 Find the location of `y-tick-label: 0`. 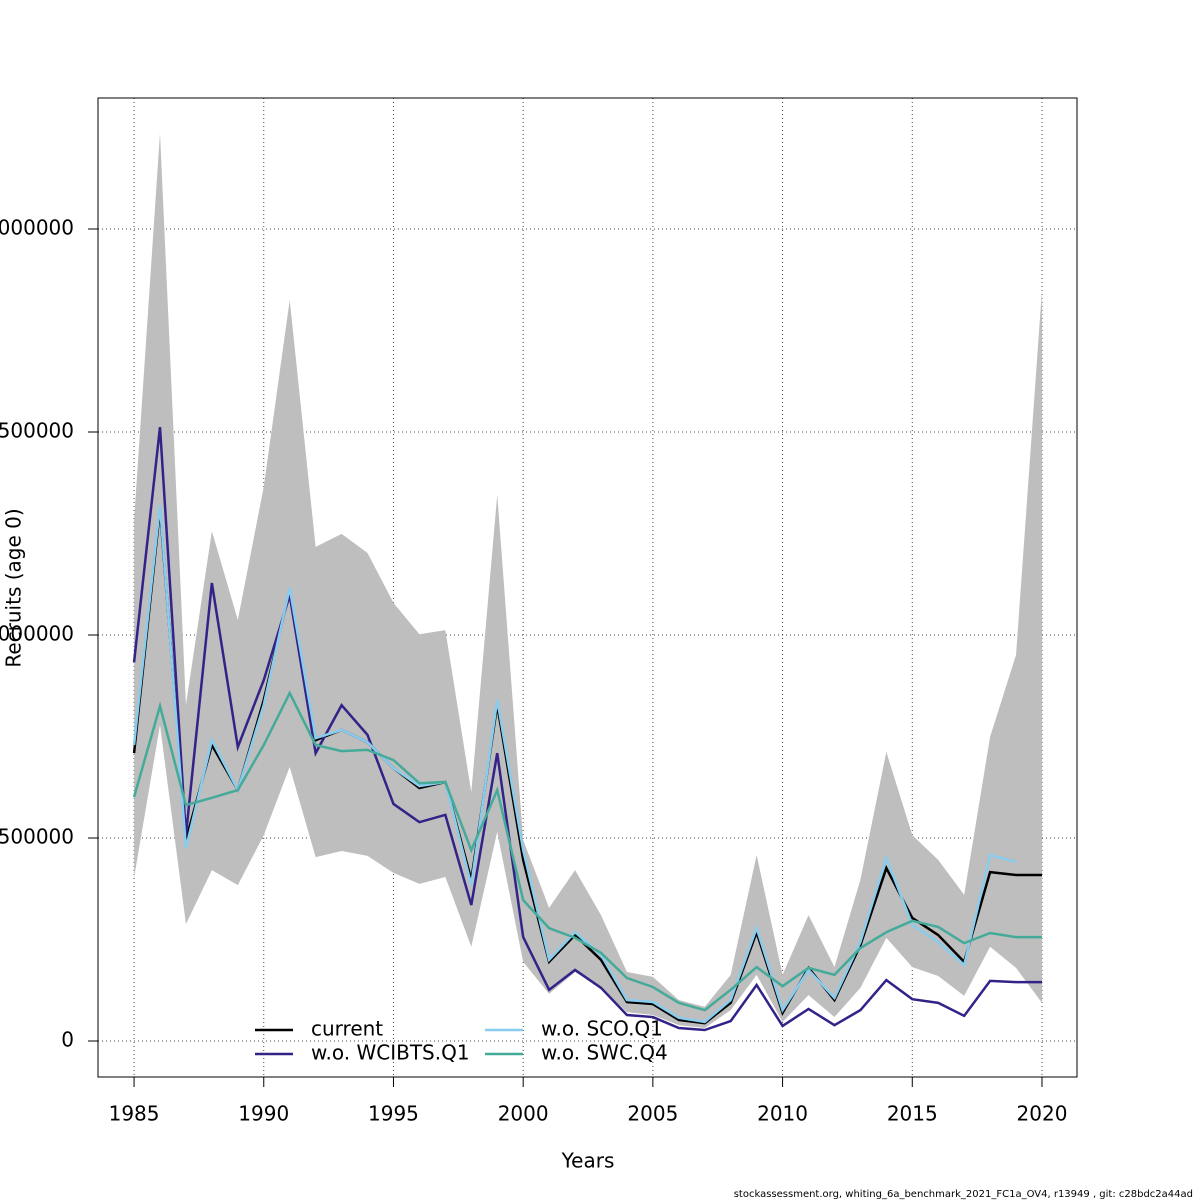

y-tick-label: 0 is located at coordinates (67, 1040).